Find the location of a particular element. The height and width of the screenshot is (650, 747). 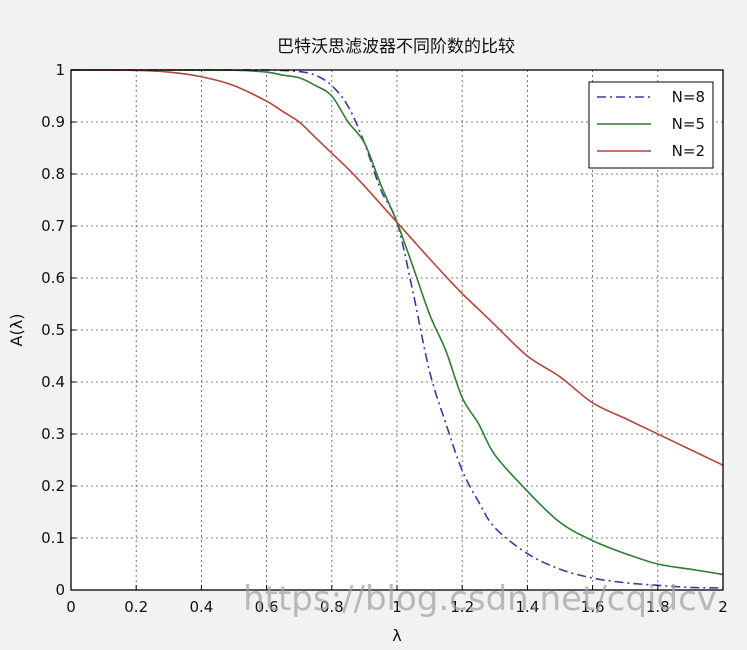

y-tick-label: 0.2 is located at coordinates (53, 486).